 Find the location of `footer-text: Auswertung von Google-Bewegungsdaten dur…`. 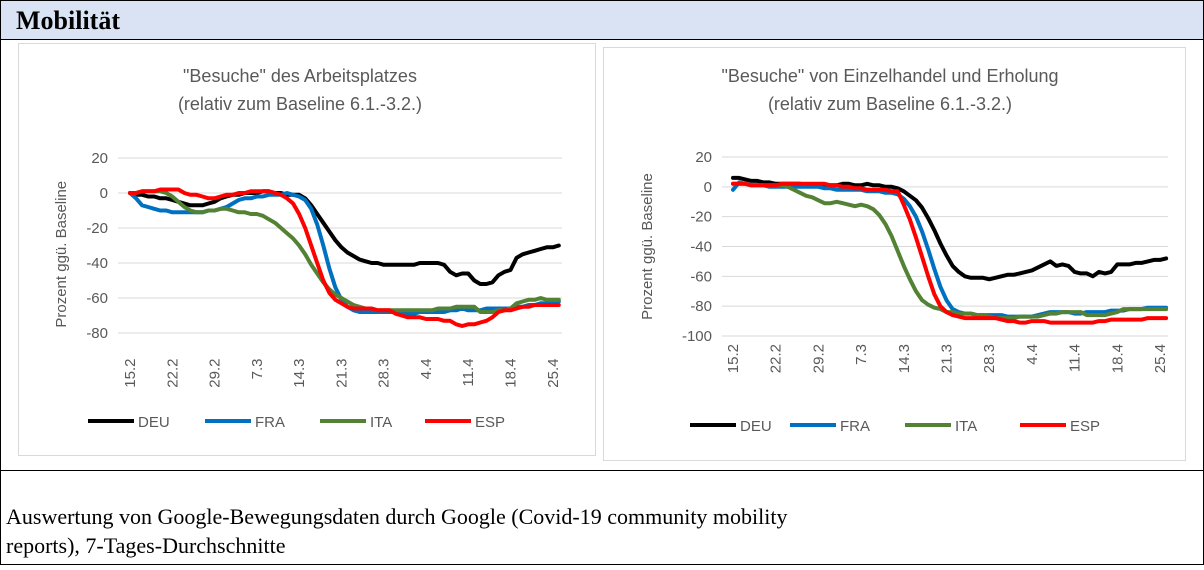

footer-text: Auswertung von Google-Bewegungsdaten dur… is located at coordinates (397, 516).